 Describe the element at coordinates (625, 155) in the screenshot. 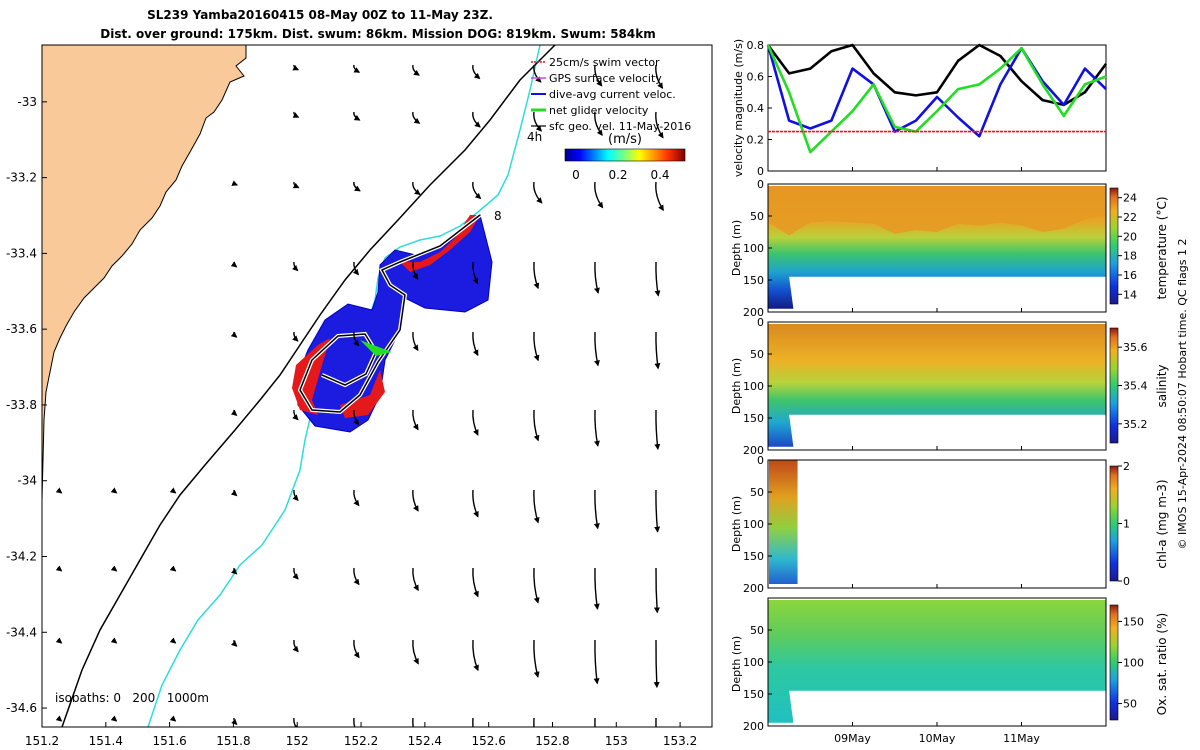

I see `colorbar-gradient` at that location.